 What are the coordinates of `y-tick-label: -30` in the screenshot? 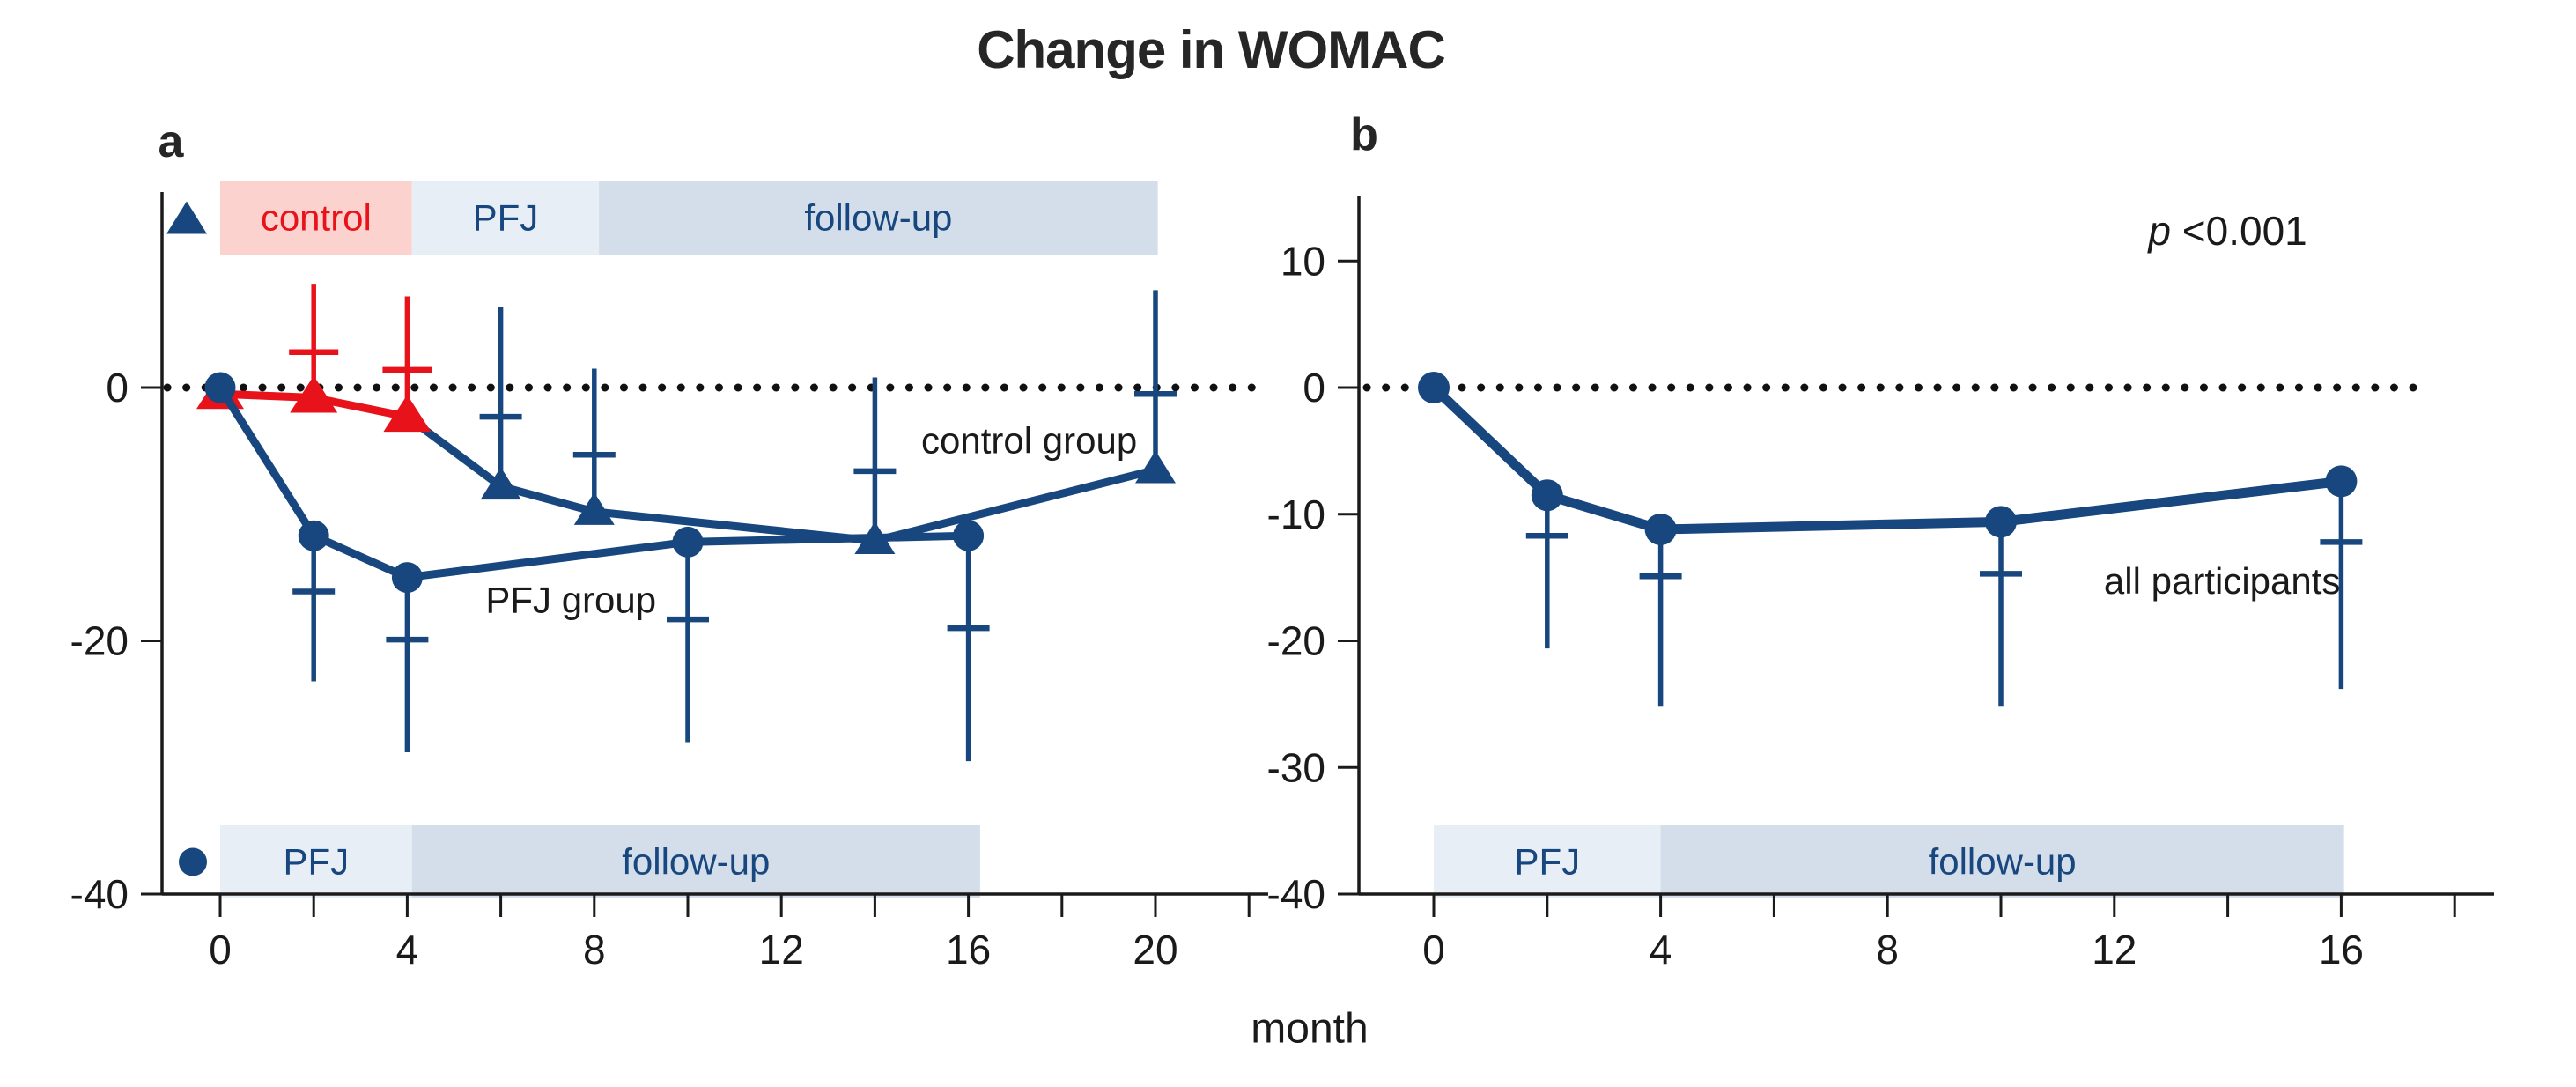 It's located at (1296, 767).